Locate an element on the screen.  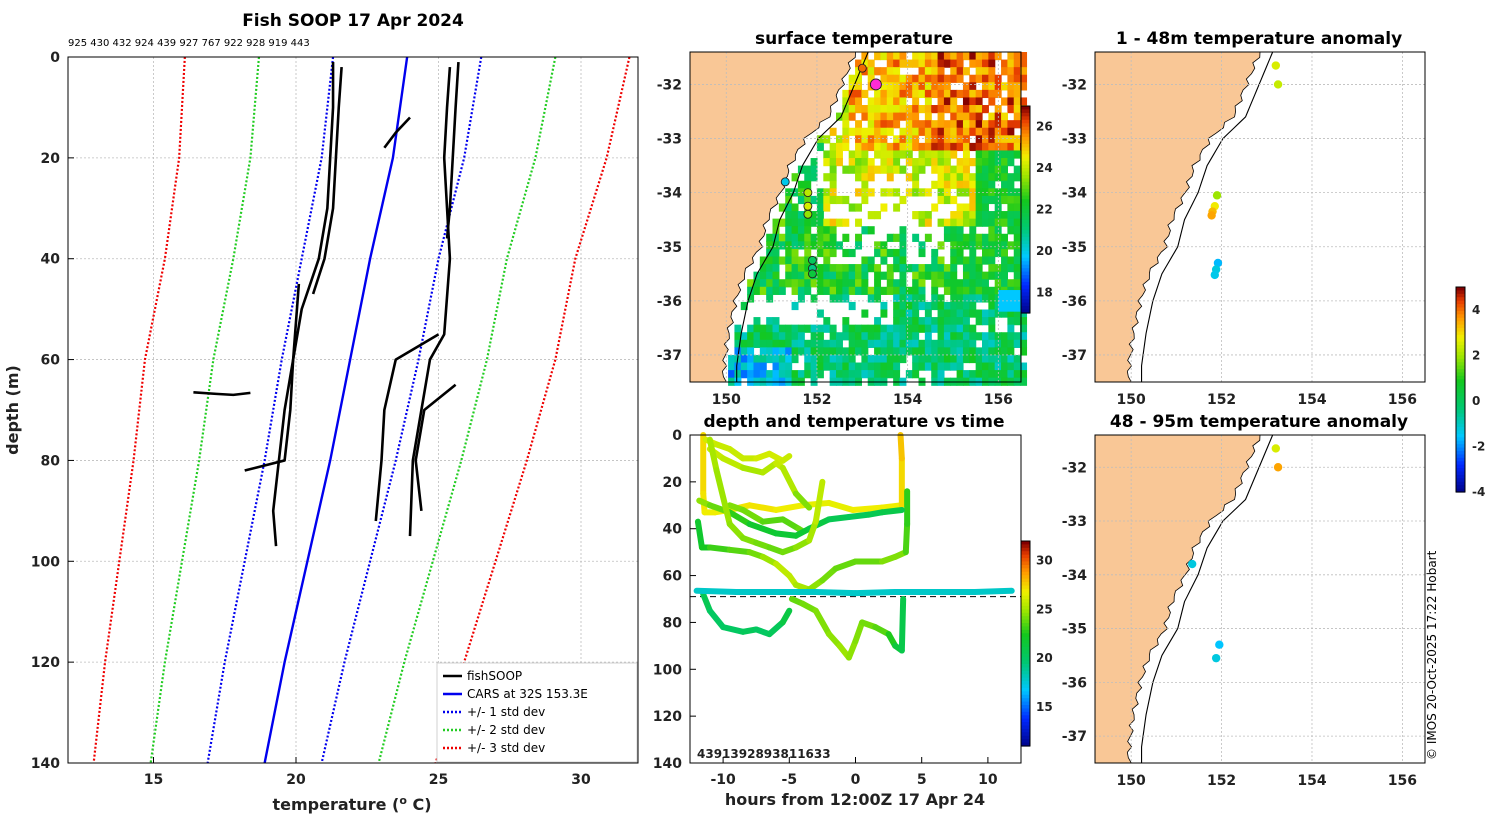
sst-xtick-label: 150 is located at coordinates (726, 400).